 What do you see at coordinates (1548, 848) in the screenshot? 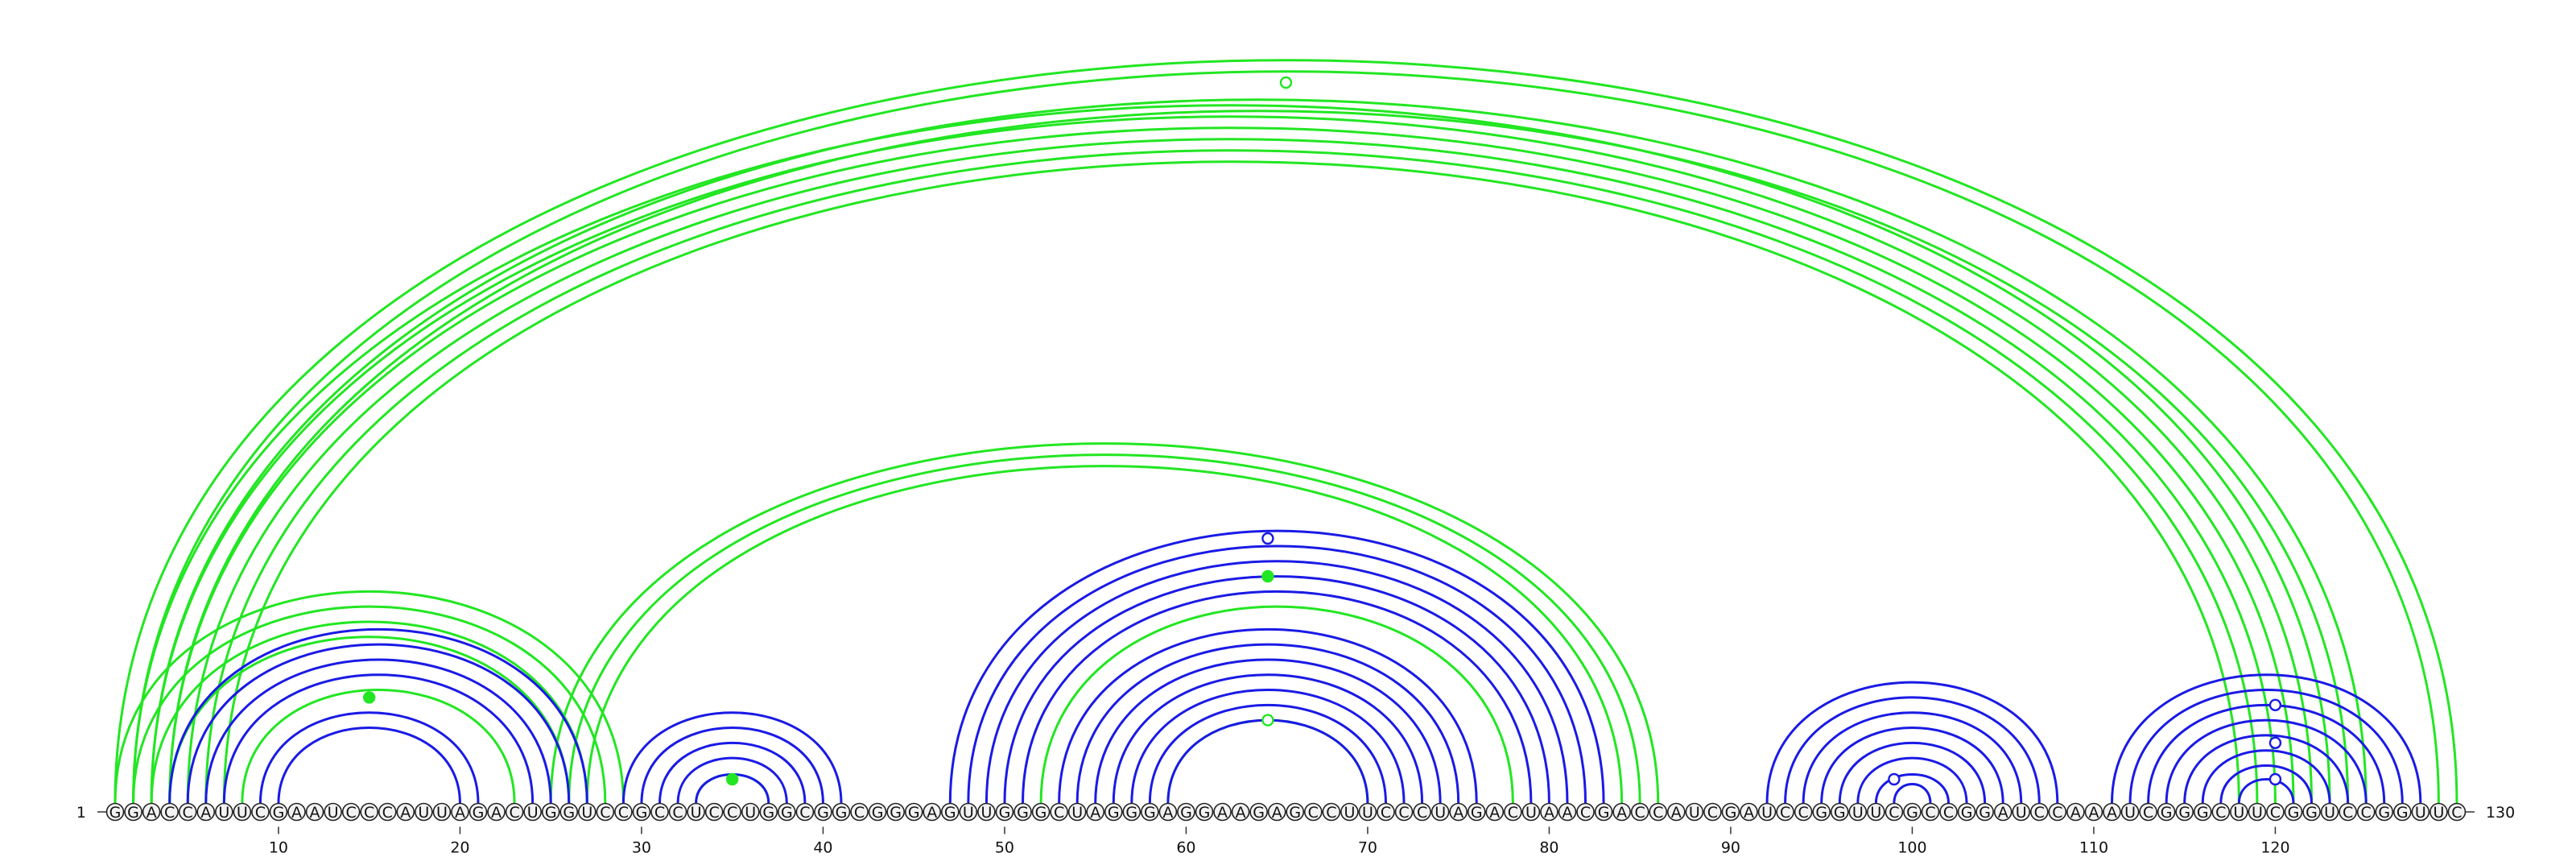
I see `axis-tick-label: 80` at bounding box center [1548, 848].